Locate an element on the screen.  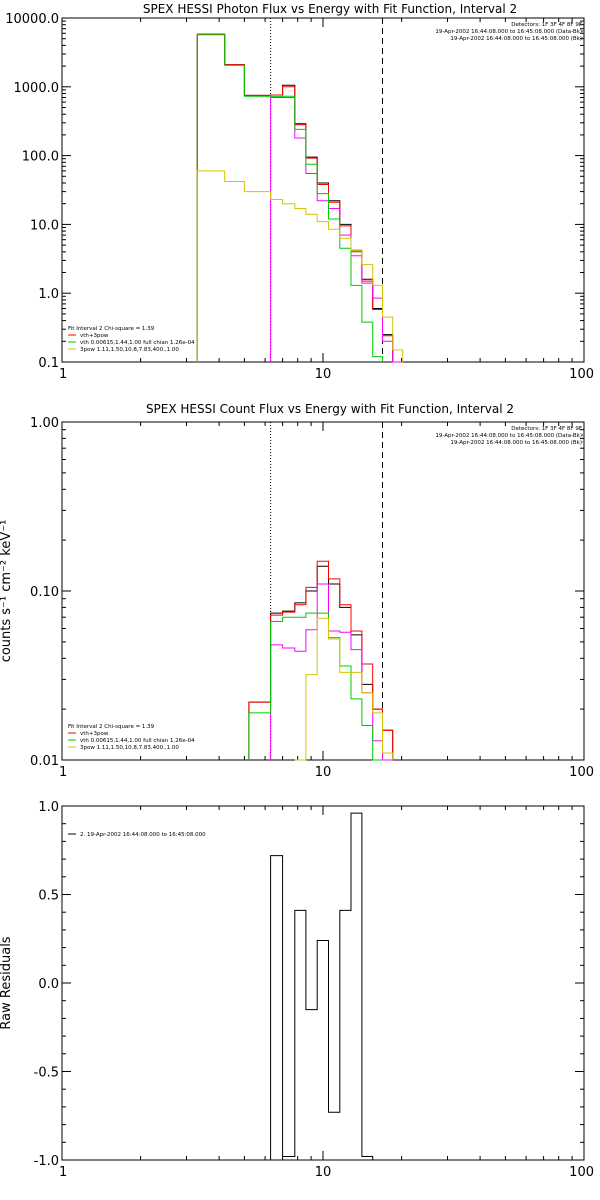
y-tick-label: 100.0 is located at coordinates (40, 157).